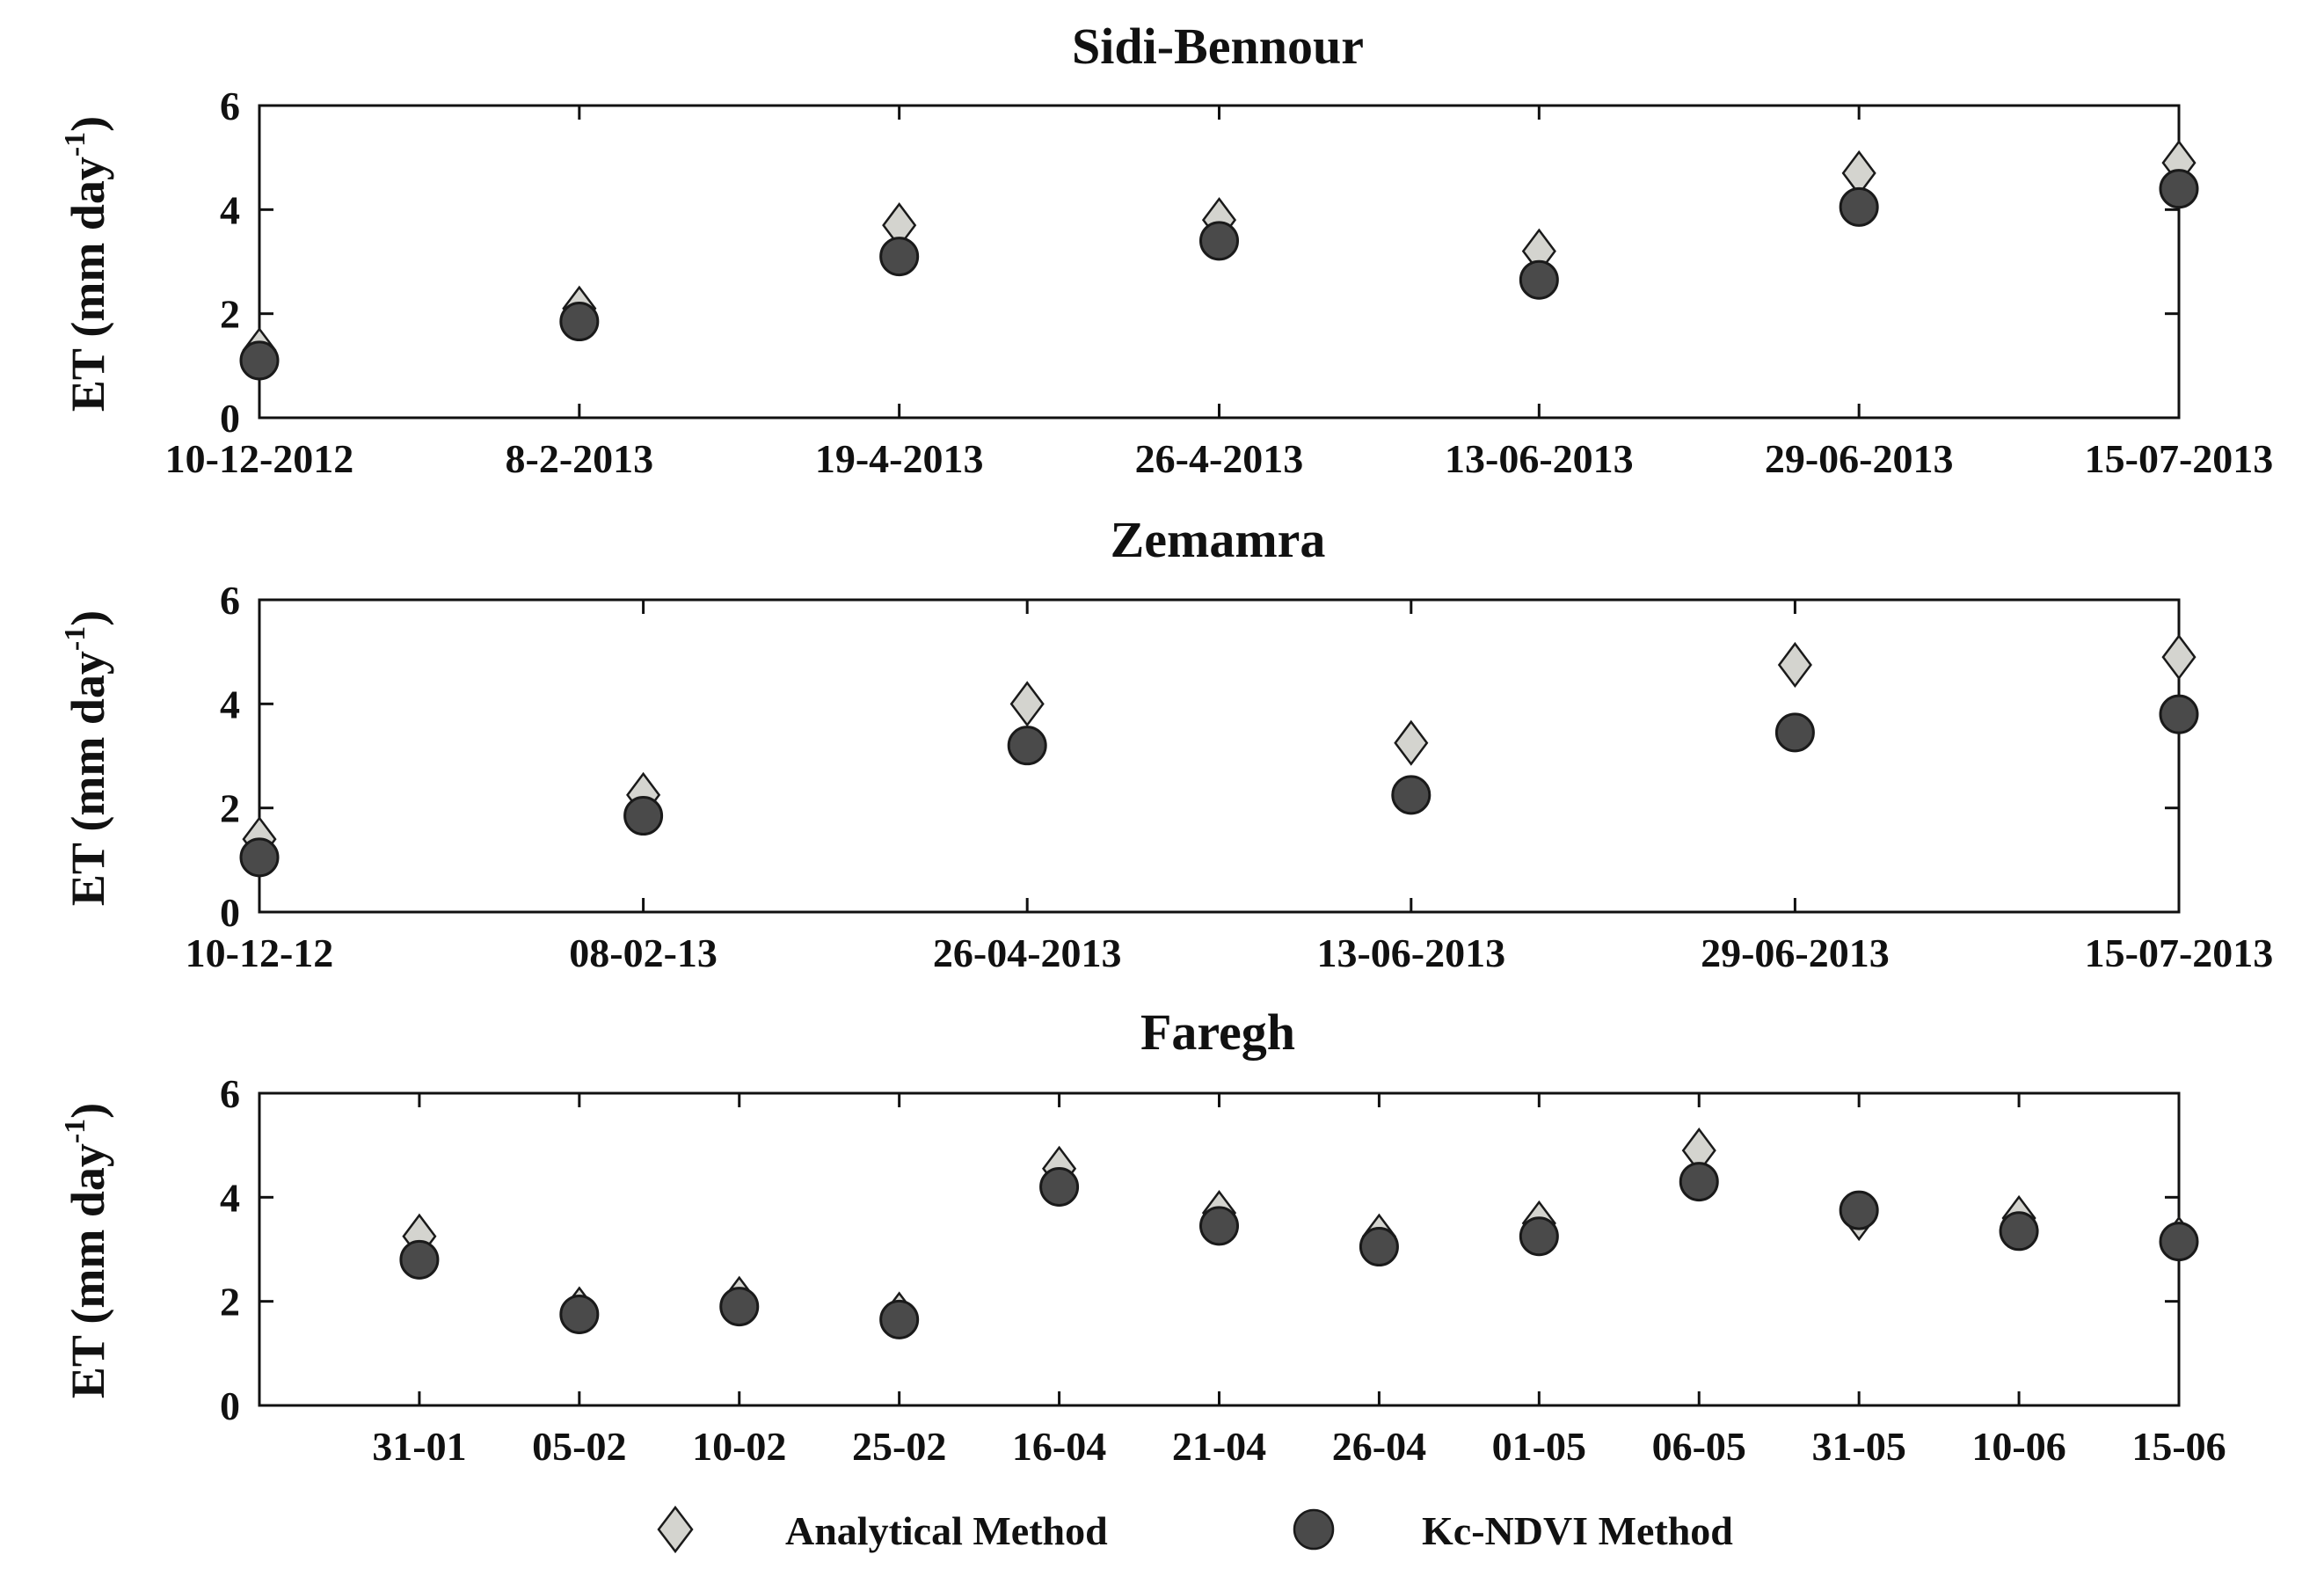  I want to click on x-tick-label: 15-06, so click(2178, 1446).